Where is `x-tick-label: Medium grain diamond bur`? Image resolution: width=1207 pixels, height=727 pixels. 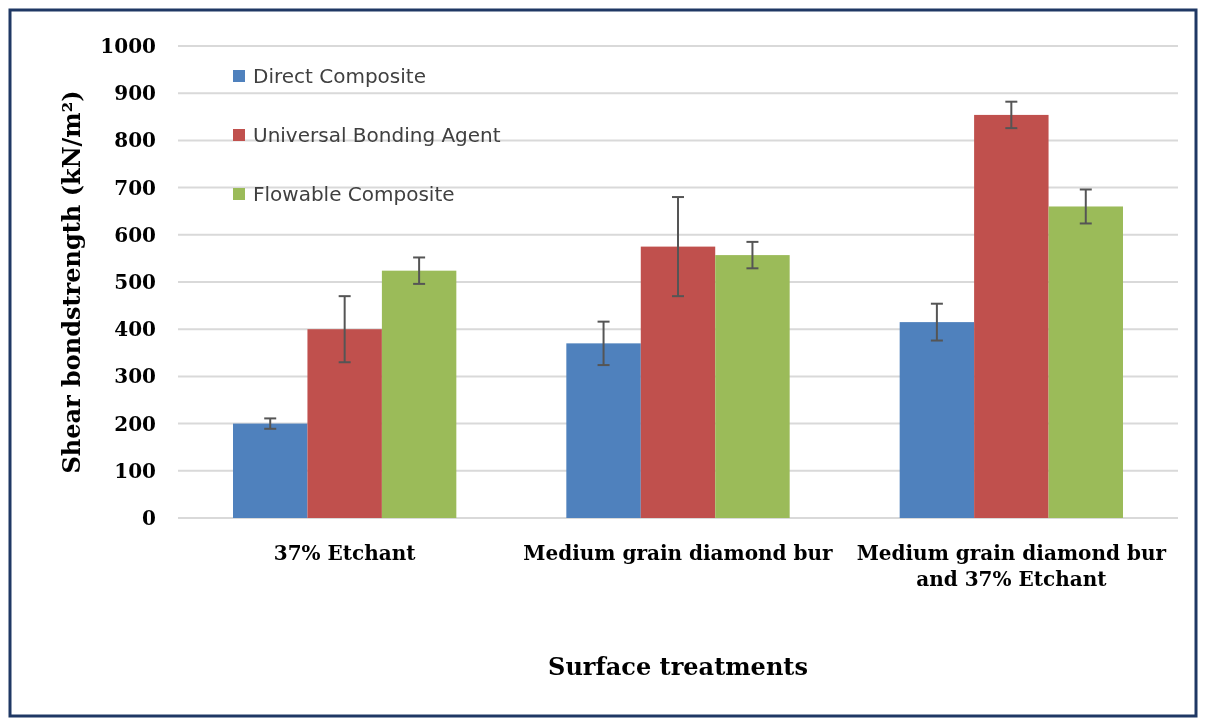 x-tick-label: Medium grain diamond bur is located at coordinates (678, 553).